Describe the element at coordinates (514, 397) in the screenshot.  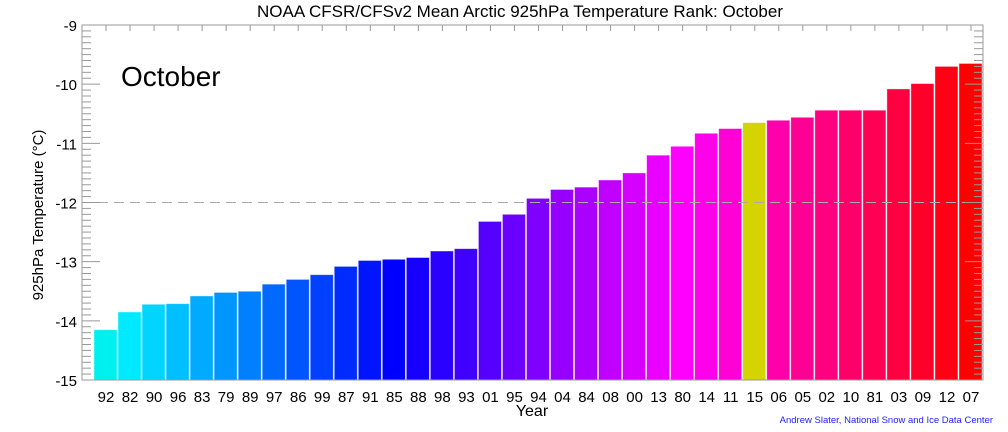
I see `x-tick-label: 95` at that location.